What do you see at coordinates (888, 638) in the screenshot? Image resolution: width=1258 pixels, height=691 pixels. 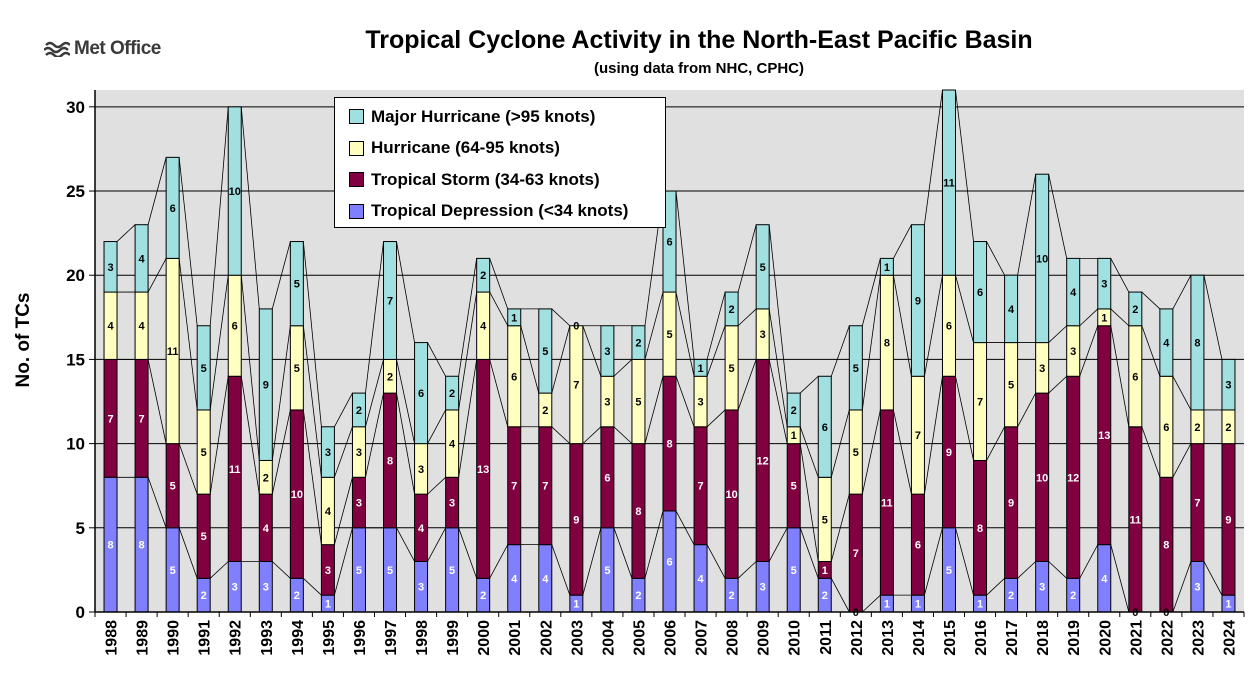 I see `x-tick-label: 2013` at bounding box center [888, 638].